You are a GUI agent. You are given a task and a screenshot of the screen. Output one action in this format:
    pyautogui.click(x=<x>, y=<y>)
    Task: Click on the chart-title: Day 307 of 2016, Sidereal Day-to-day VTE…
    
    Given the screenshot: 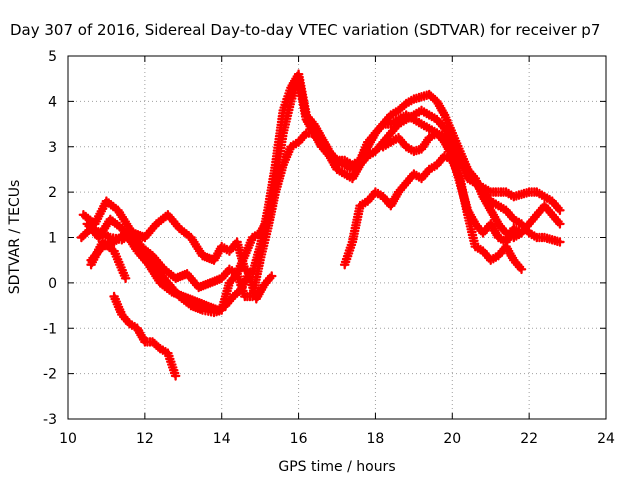 What is the action you would take?
    pyautogui.click(x=305, y=30)
    